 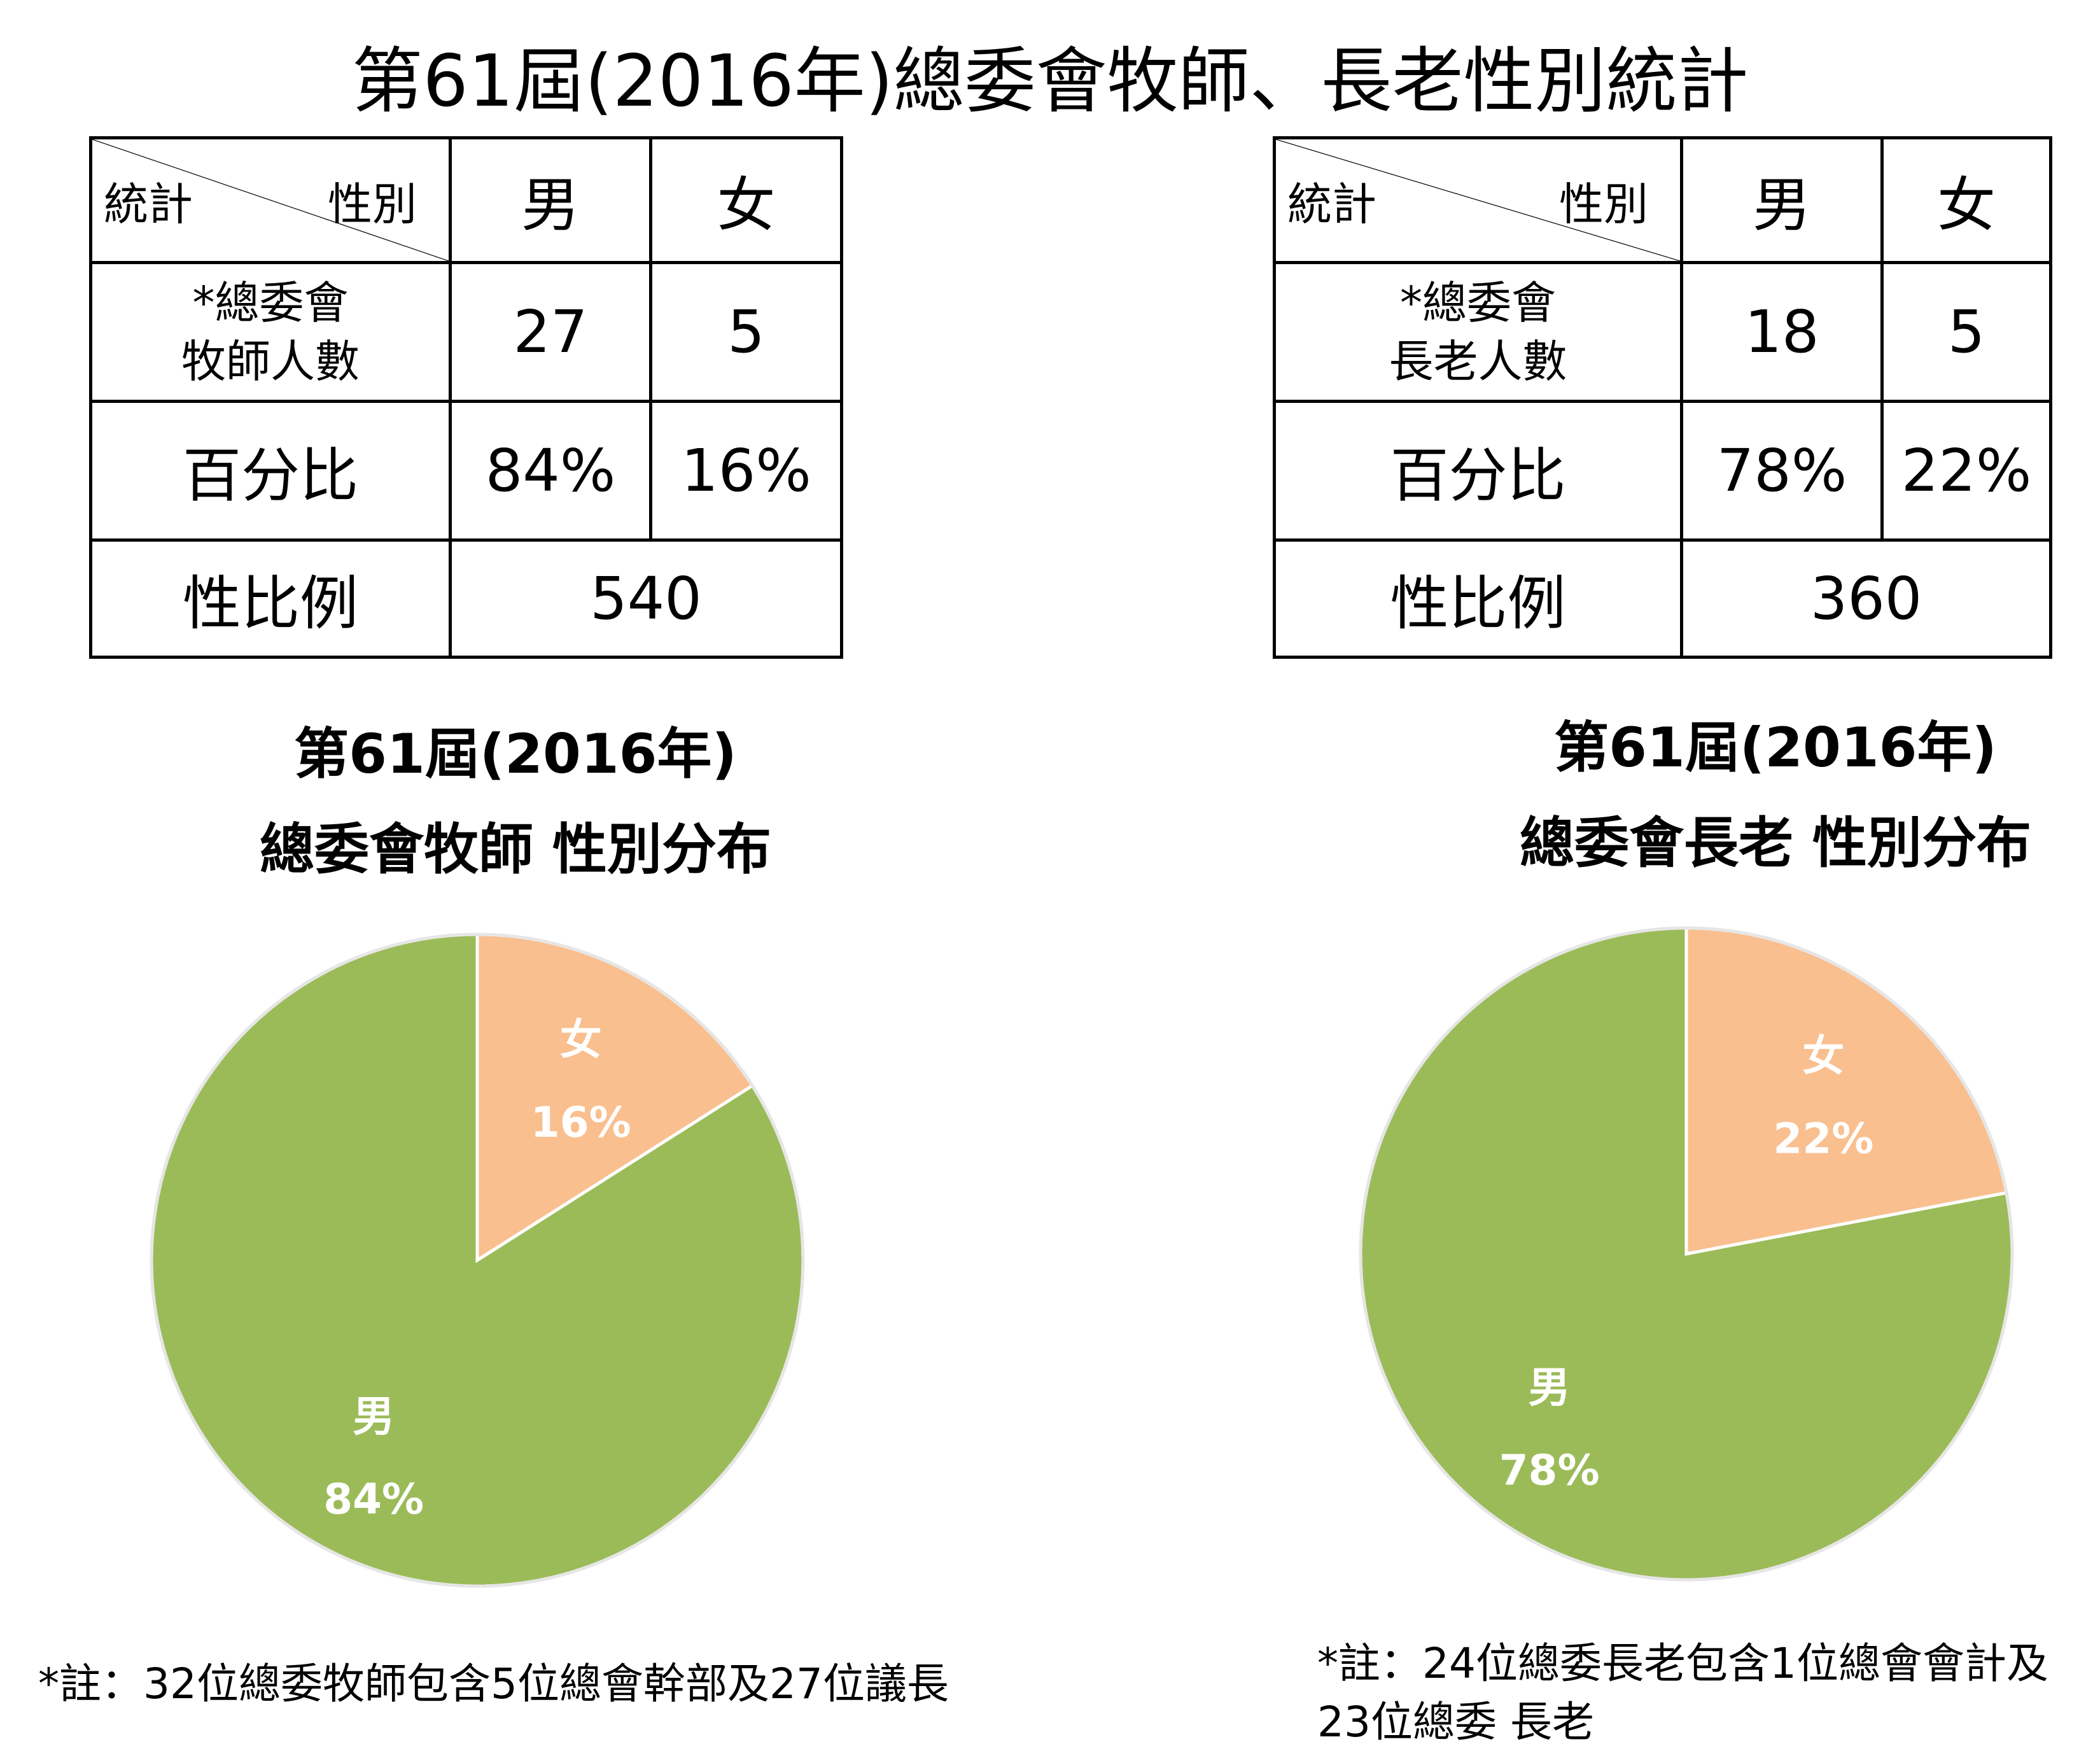 What do you see at coordinates (1550, 1388) in the screenshot?
I see `elder-slice-label-male: 男` at bounding box center [1550, 1388].